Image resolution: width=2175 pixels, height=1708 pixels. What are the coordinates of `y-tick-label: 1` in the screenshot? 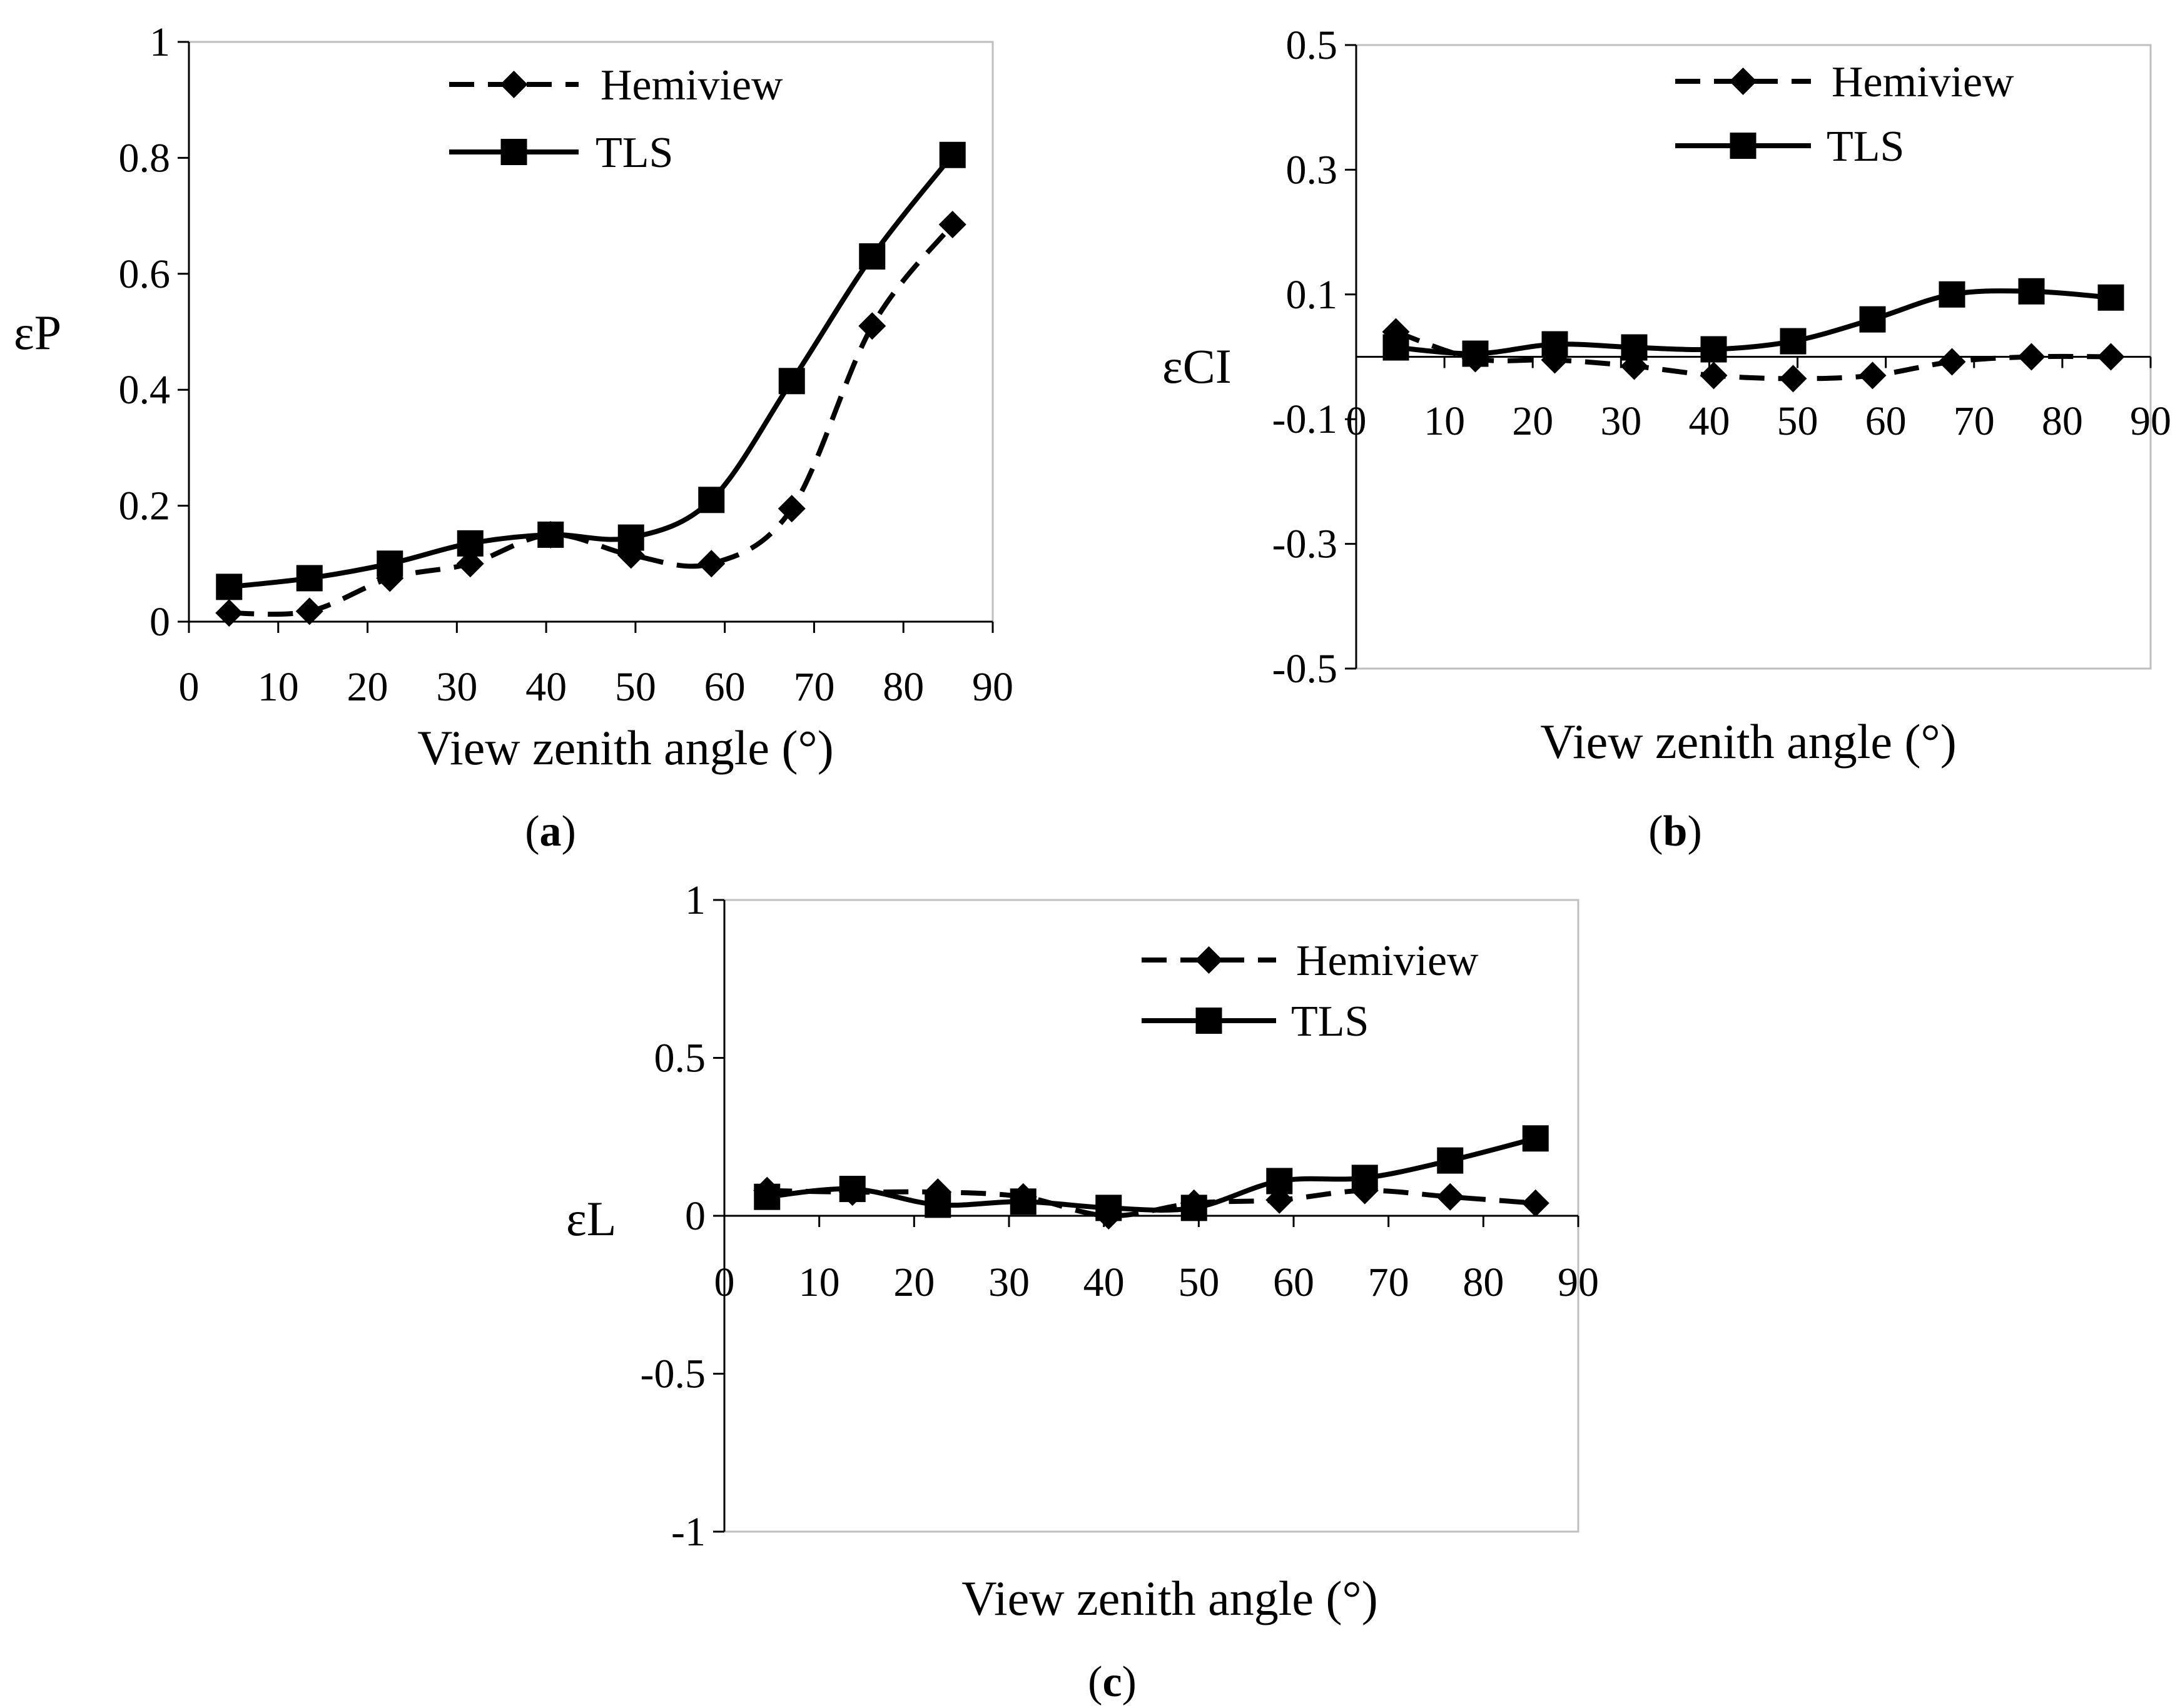 It's located at (160, 42).